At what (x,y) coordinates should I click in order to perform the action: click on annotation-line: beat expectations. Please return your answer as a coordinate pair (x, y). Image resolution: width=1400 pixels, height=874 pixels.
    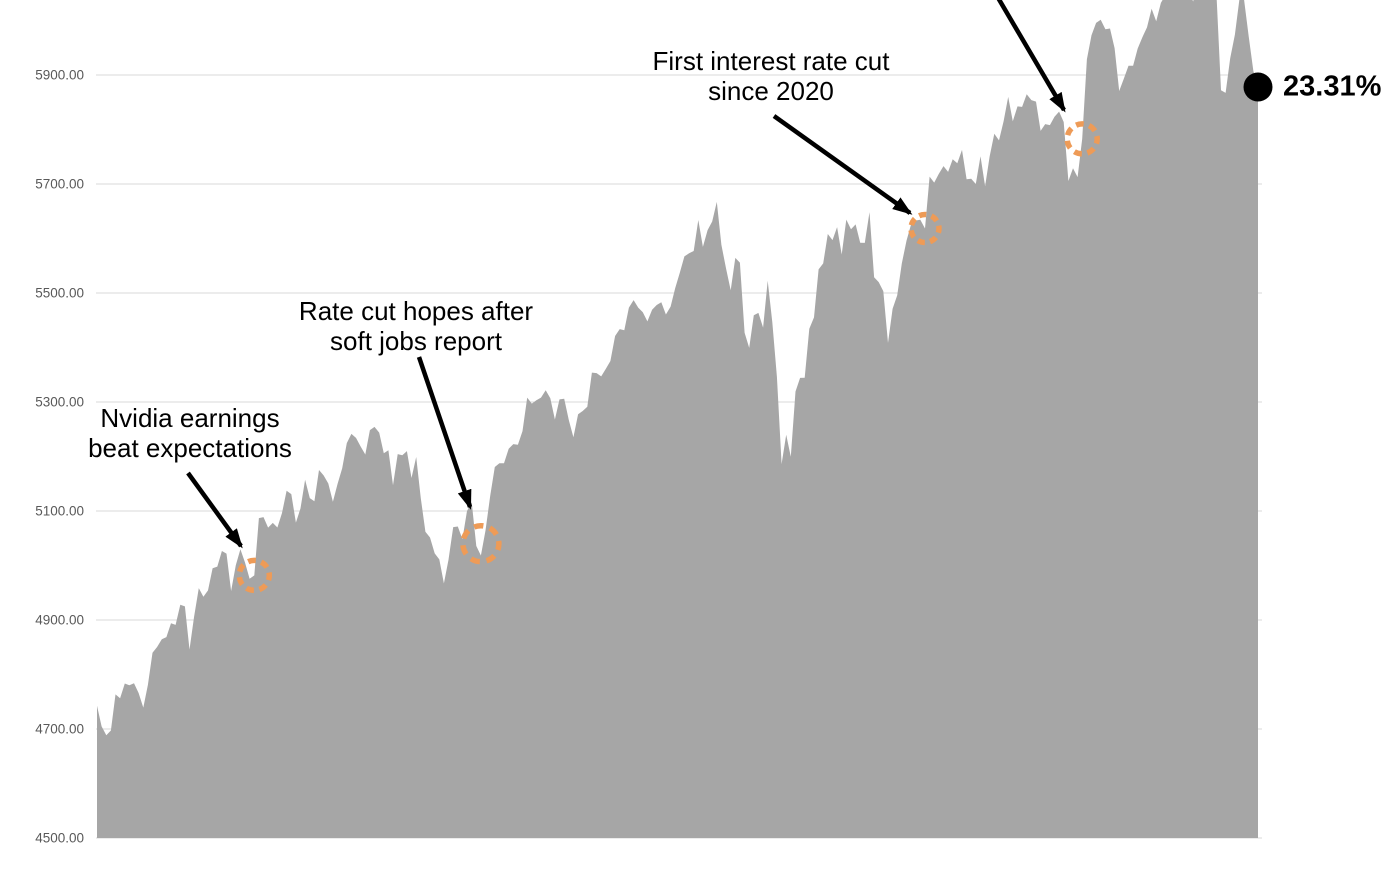
    Looking at the image, I should click on (190, 448).